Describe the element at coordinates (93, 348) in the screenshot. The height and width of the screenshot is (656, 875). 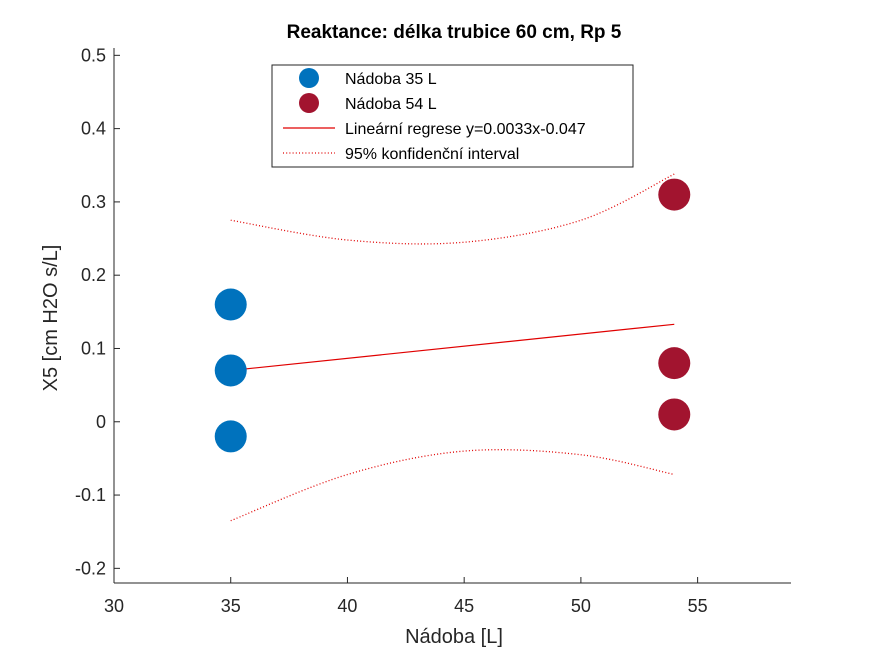
I see `y-tick-label: 0.1` at that location.